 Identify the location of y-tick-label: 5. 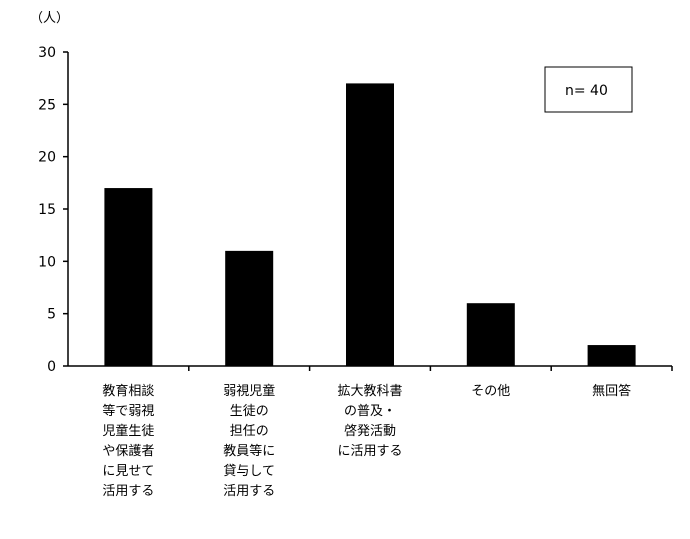
(51, 315).